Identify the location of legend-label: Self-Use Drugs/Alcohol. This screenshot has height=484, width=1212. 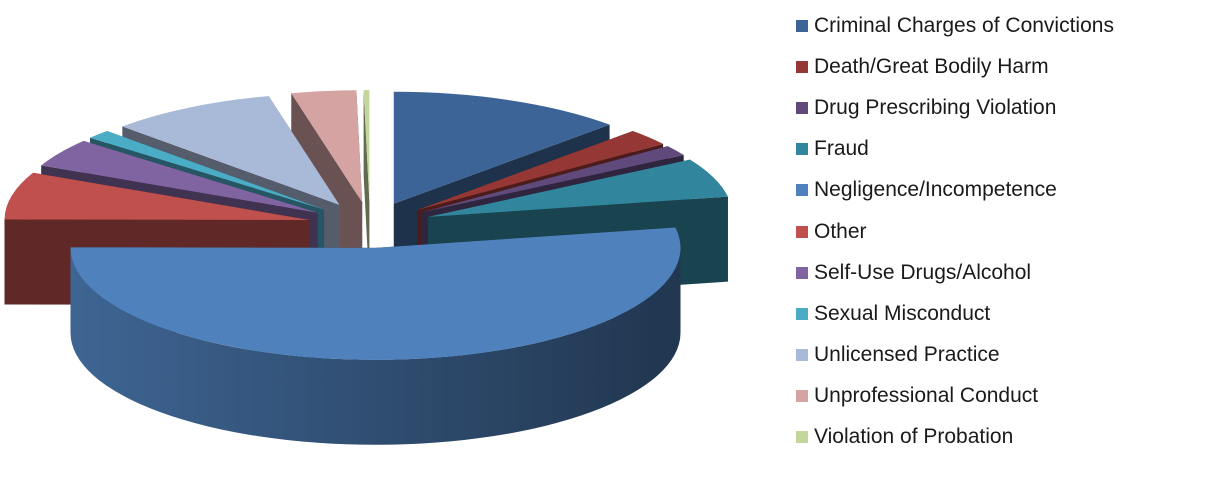
(923, 272).